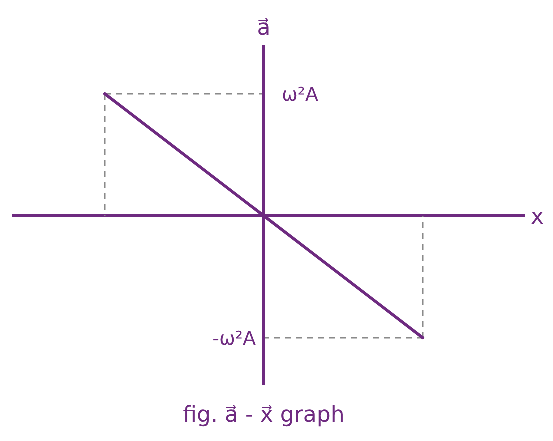 This screenshot has width=553, height=441. What do you see at coordinates (264, 28) in the screenshot?
I see `y-axis-title: a⃗` at bounding box center [264, 28].